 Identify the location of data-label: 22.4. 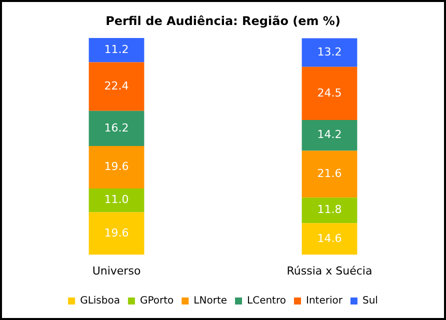
(116, 85).